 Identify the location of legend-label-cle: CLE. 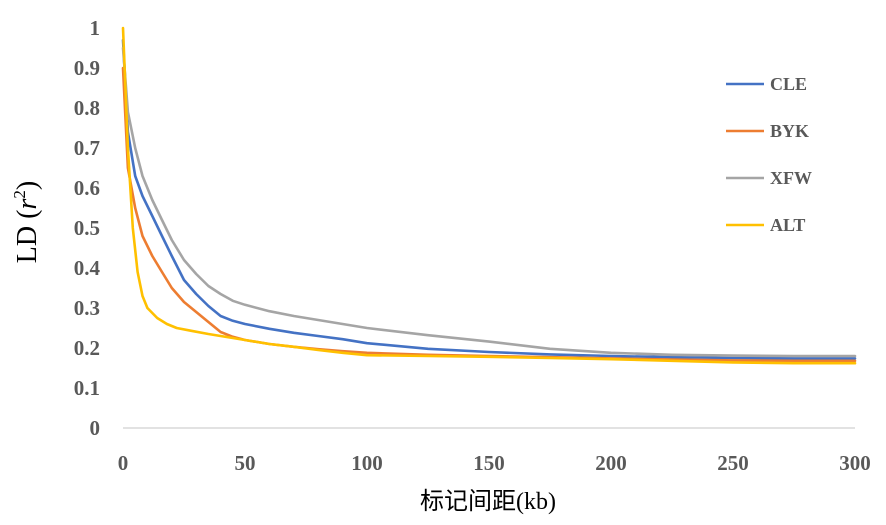
(788, 84).